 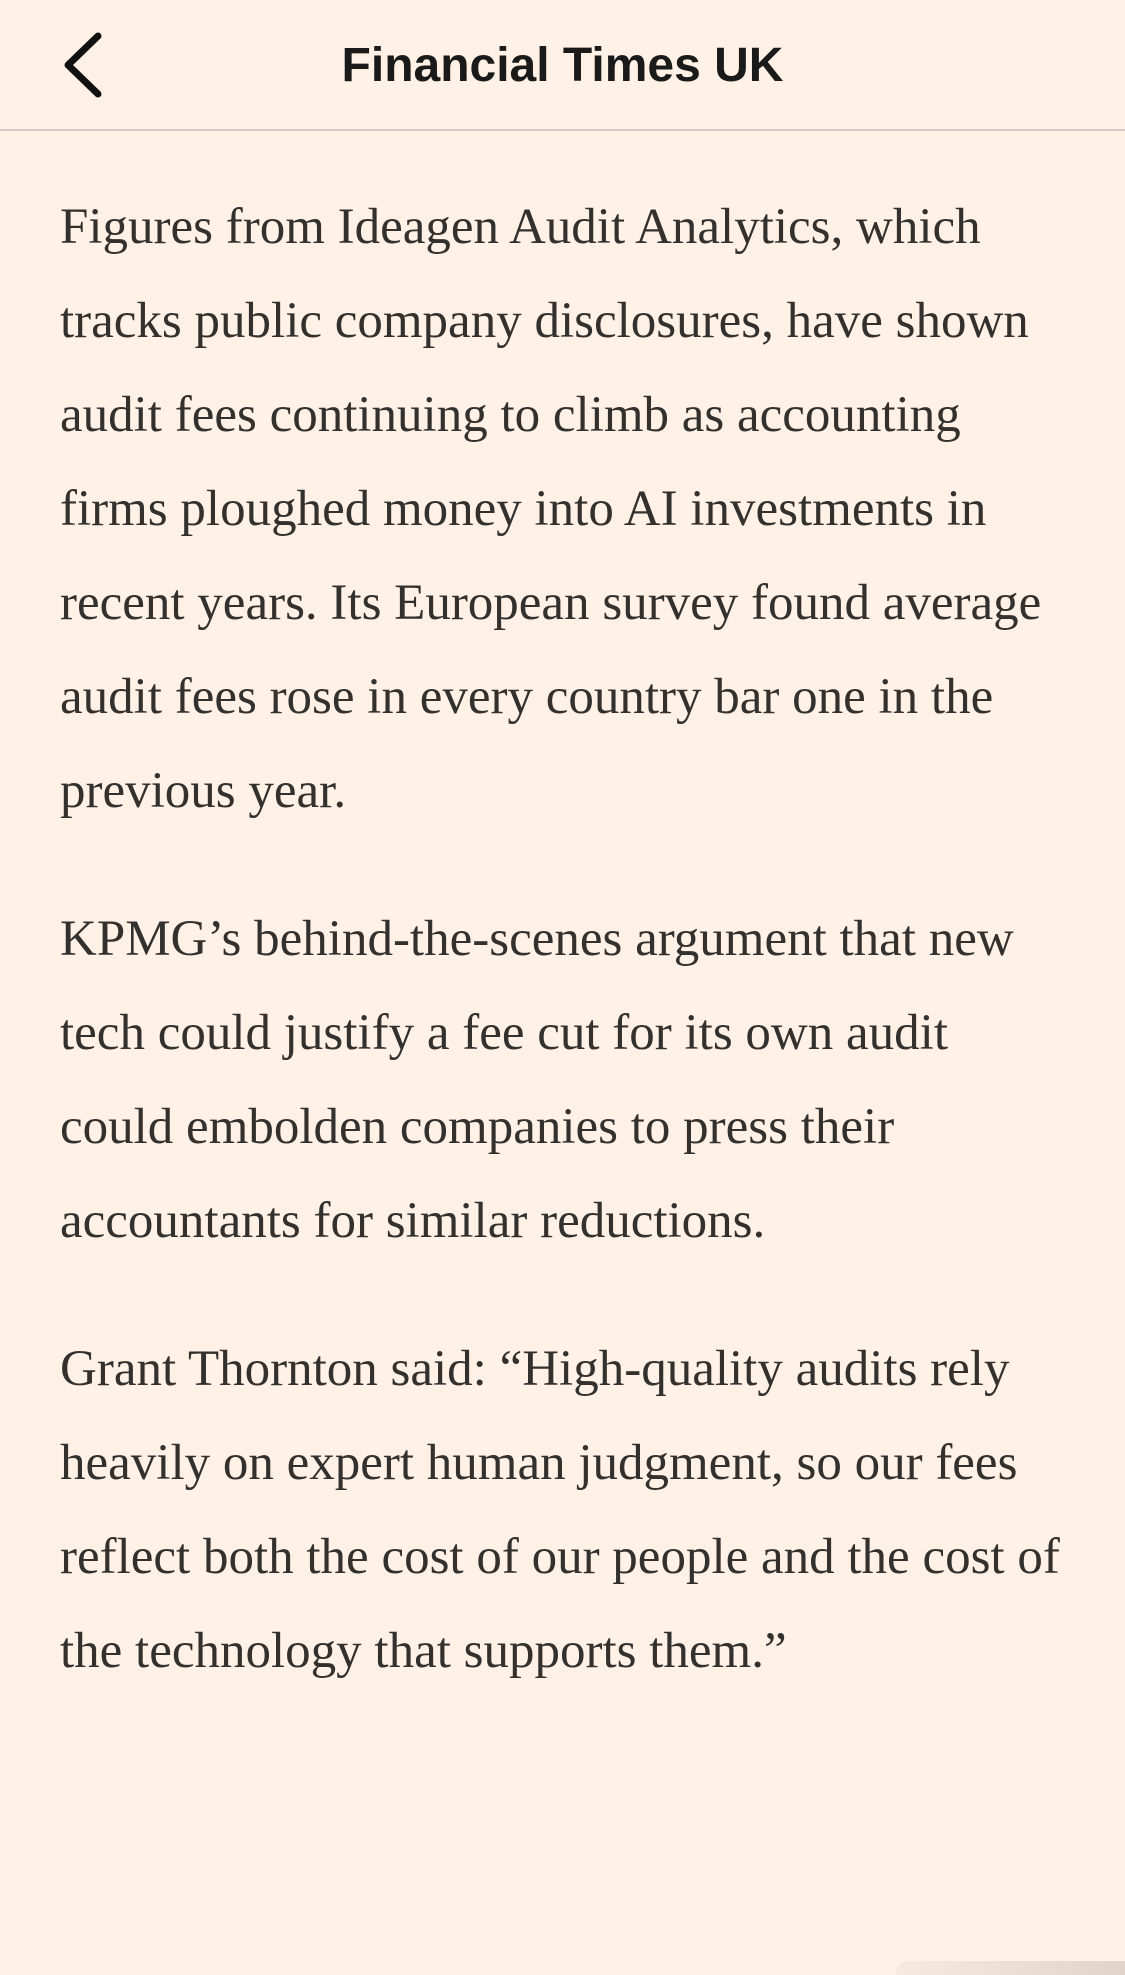 I want to click on bottom-overlay-edge, so click(x=1010, y=1968).